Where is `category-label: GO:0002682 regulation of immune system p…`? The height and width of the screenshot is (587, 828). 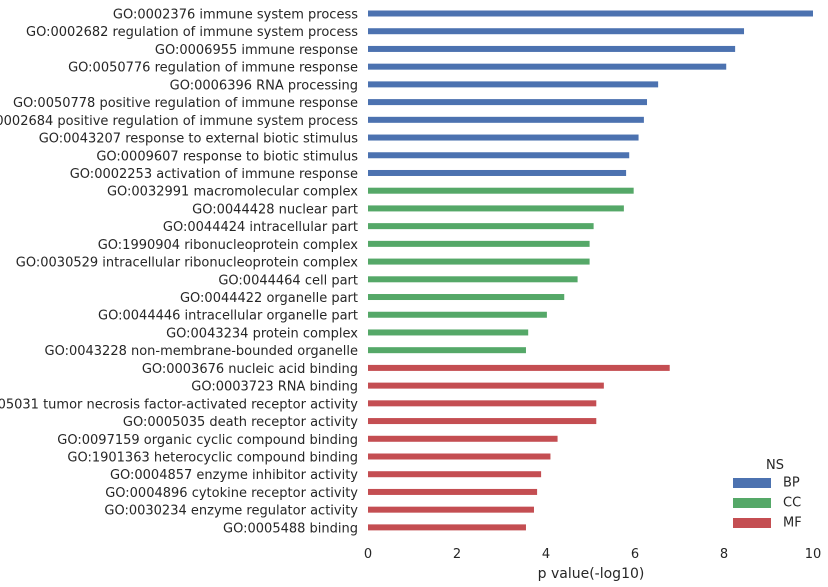
category-label: GO:0002682 regulation of immune system p… is located at coordinates (192, 32).